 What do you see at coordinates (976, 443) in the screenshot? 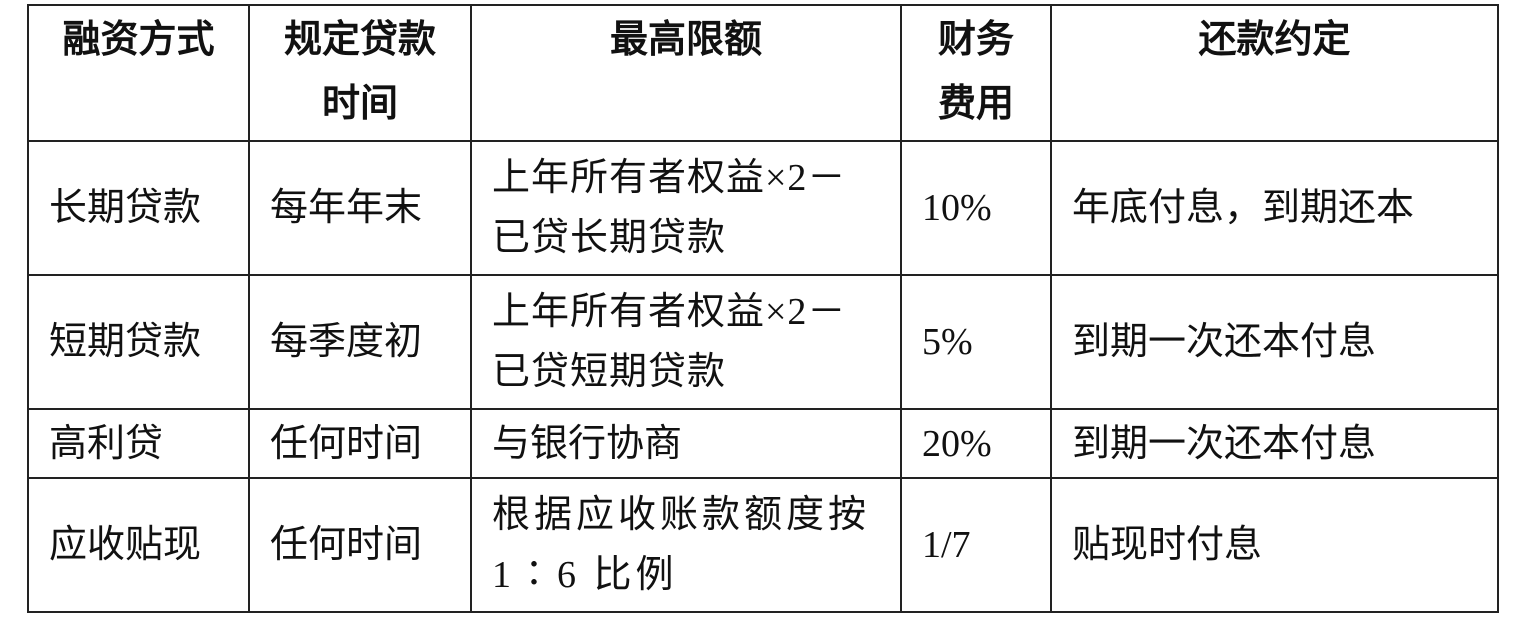
I see `cell-cost: 20%` at bounding box center [976, 443].